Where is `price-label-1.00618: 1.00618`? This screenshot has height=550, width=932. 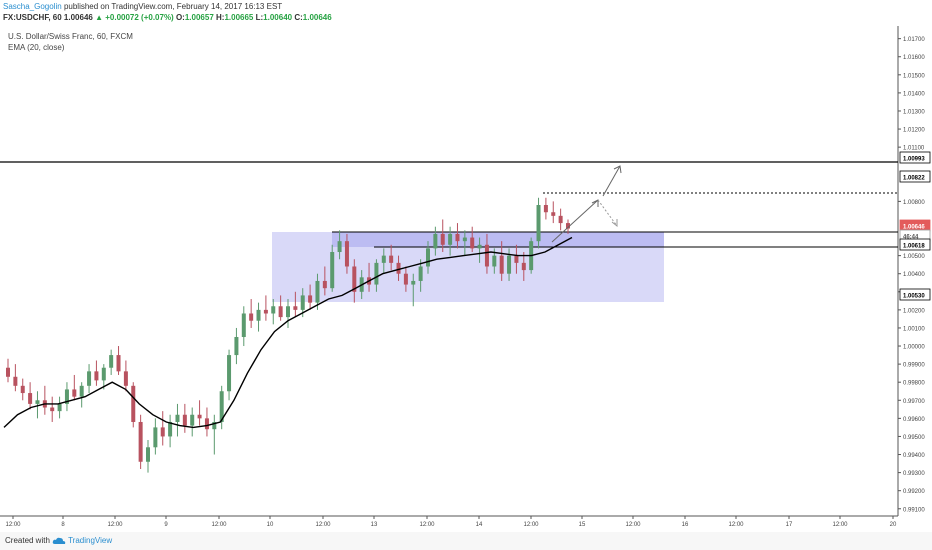
price-label-1.00618: 1.00618 is located at coordinates (914, 247).